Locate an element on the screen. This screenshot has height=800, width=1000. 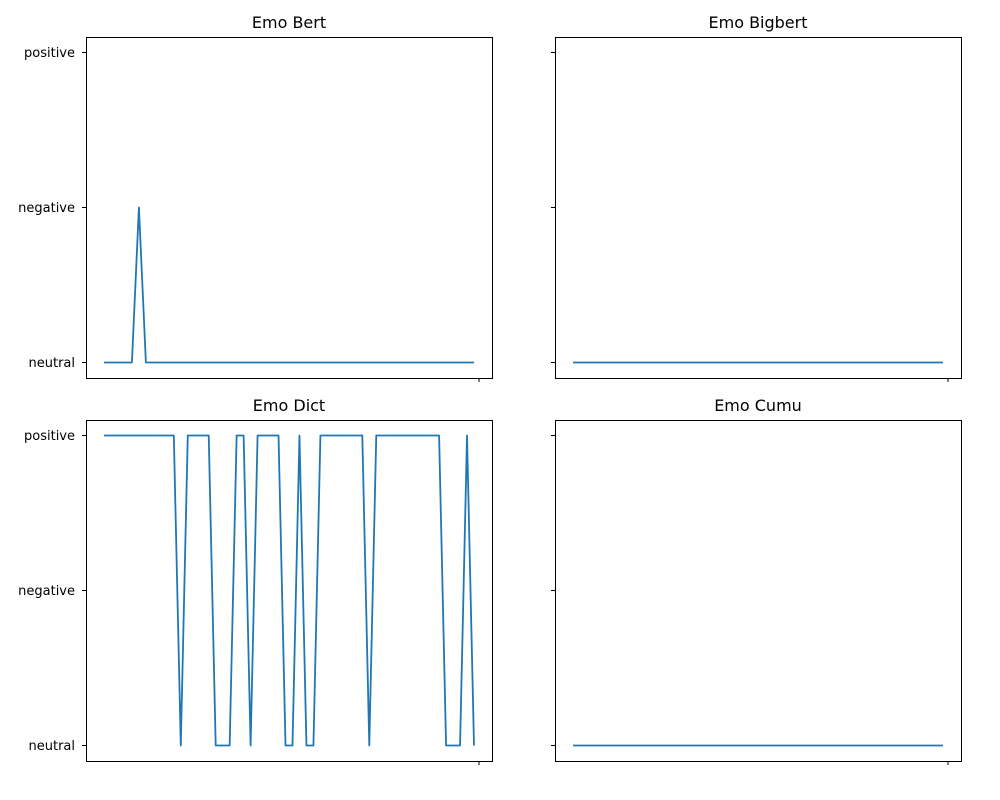
subplot-title: Emo Bert is located at coordinates (289, 22).